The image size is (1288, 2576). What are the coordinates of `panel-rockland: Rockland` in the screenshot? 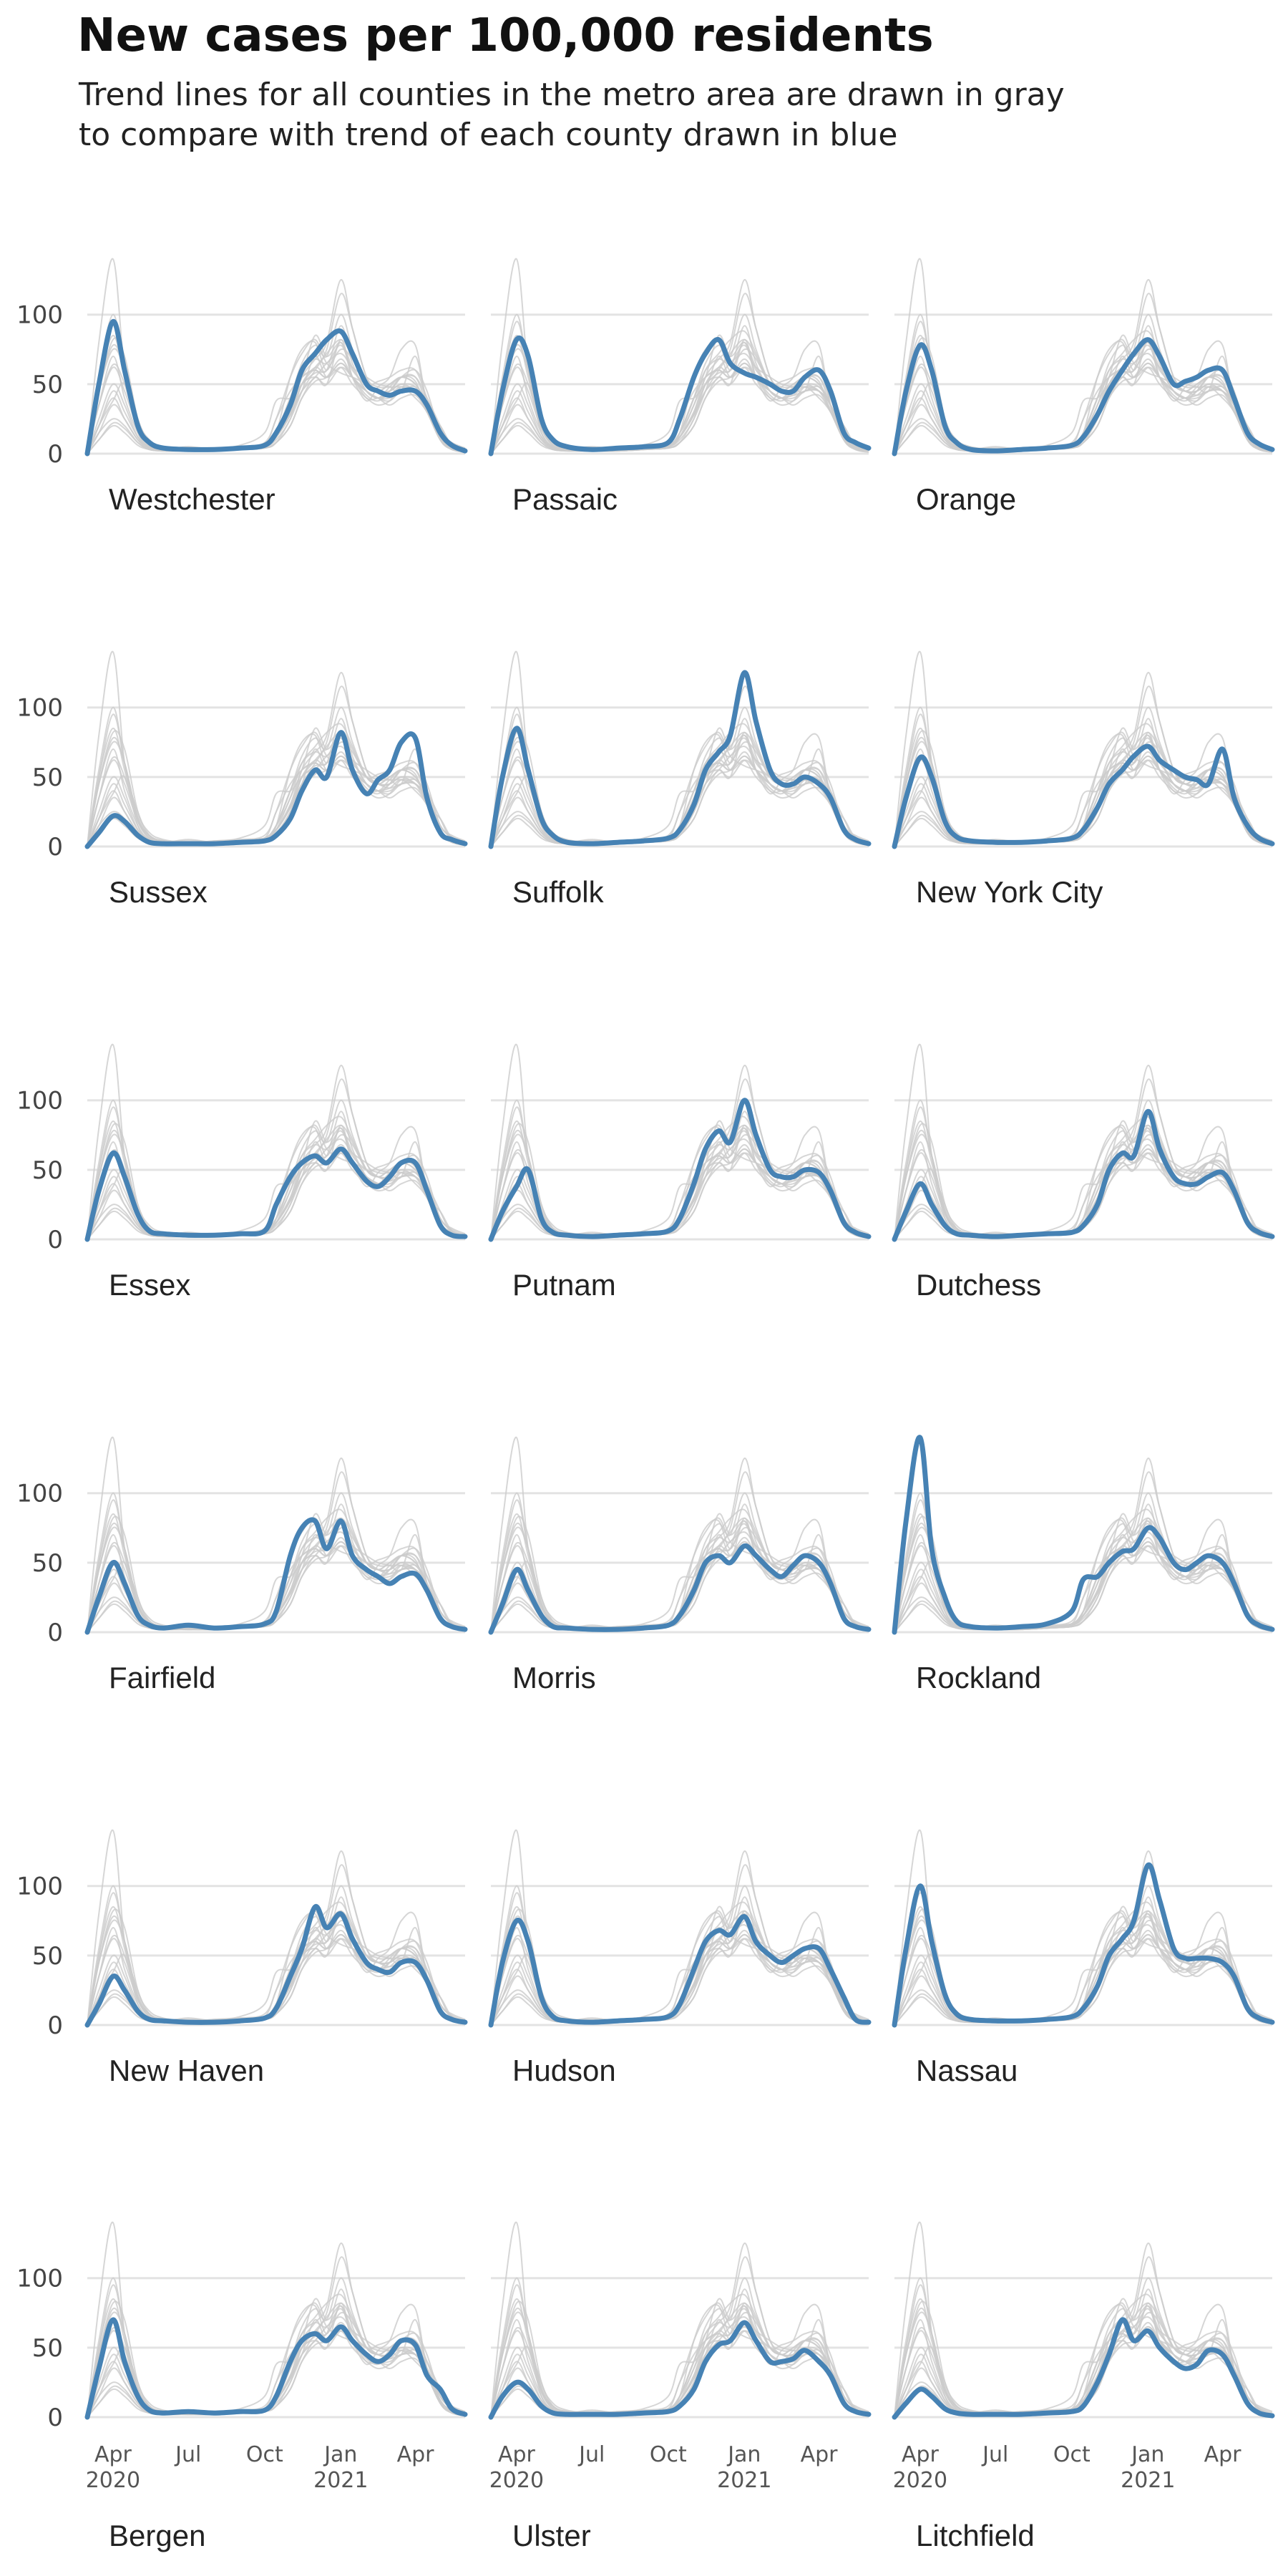 It's located at (1083, 1564).